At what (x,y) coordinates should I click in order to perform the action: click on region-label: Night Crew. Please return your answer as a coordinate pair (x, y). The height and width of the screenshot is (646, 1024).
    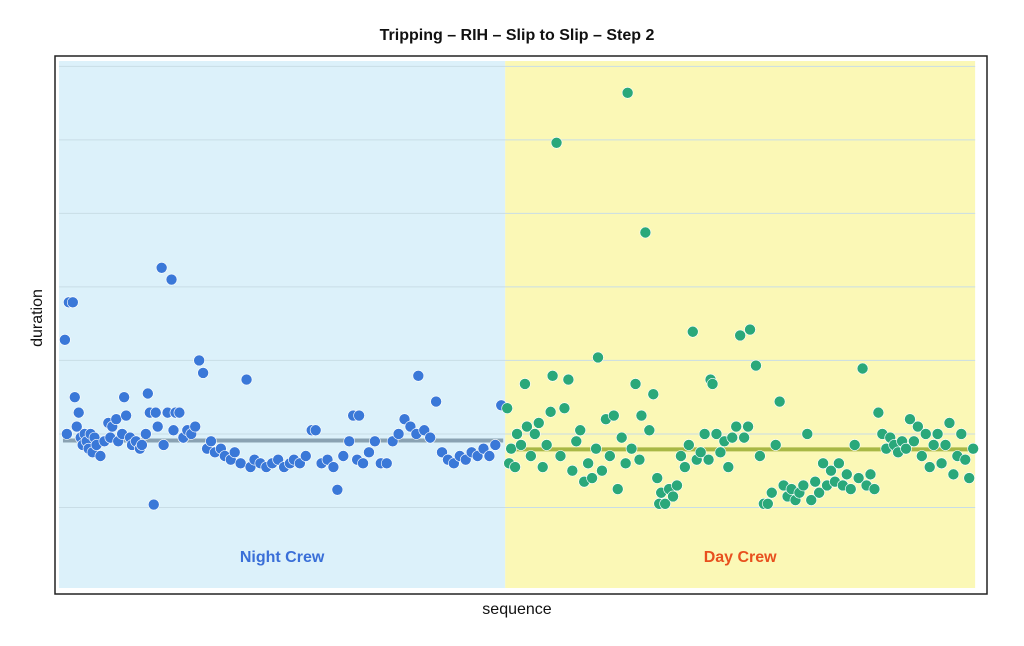
    Looking at the image, I should click on (282, 557).